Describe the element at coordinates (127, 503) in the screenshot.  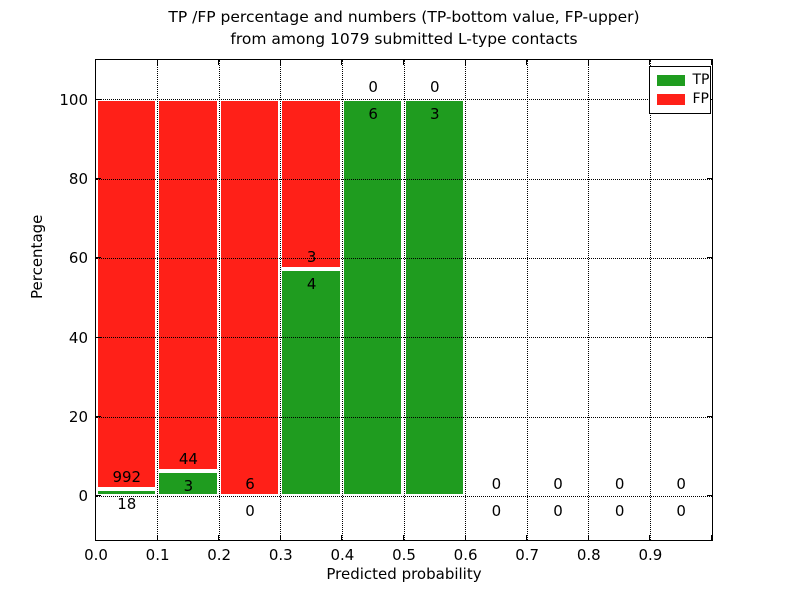
I see `tp-count-label: 18` at that location.